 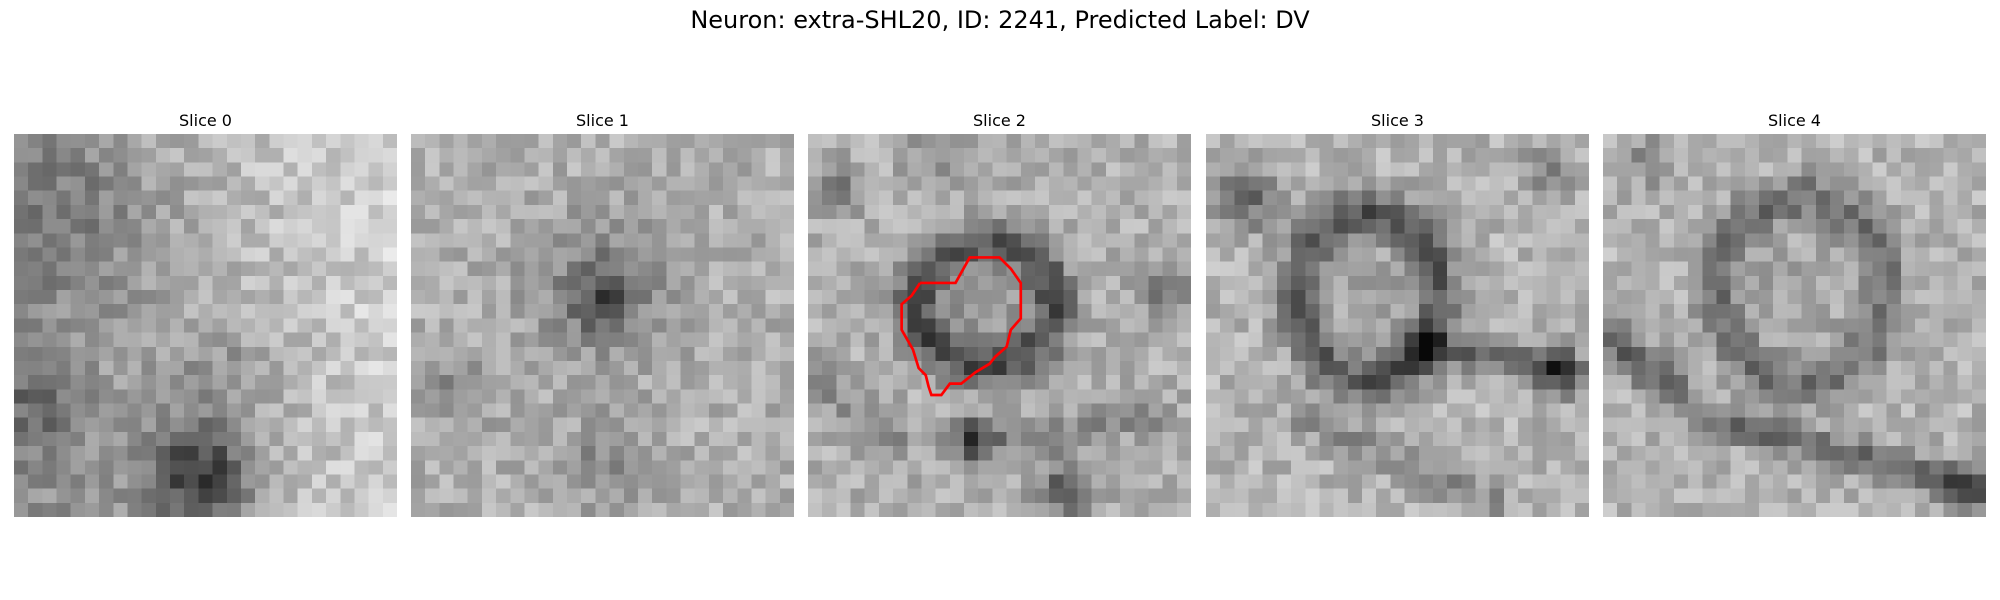 What do you see at coordinates (1794, 120) in the screenshot?
I see `slice-4-title: Slice 4` at bounding box center [1794, 120].